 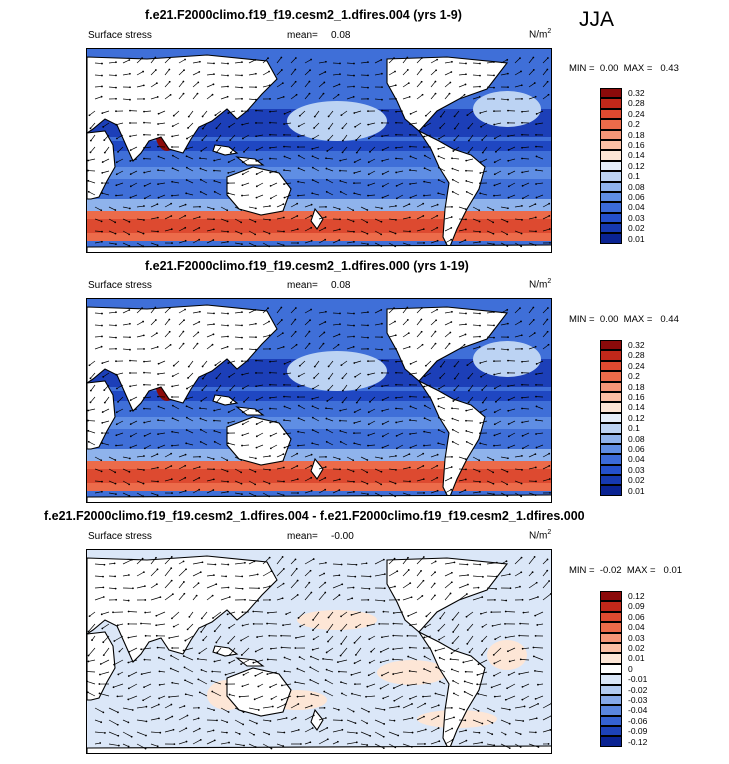 What do you see at coordinates (636, 438) in the screenshot?
I see `colorbar-tick-label: 0.08` at bounding box center [636, 438].